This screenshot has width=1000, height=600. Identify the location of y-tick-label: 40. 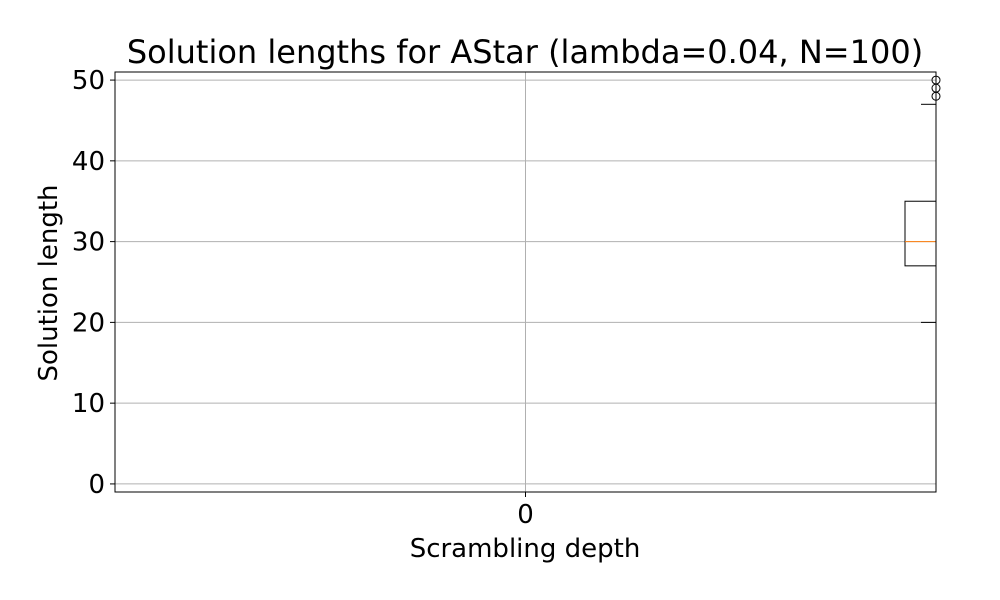
(88, 162).